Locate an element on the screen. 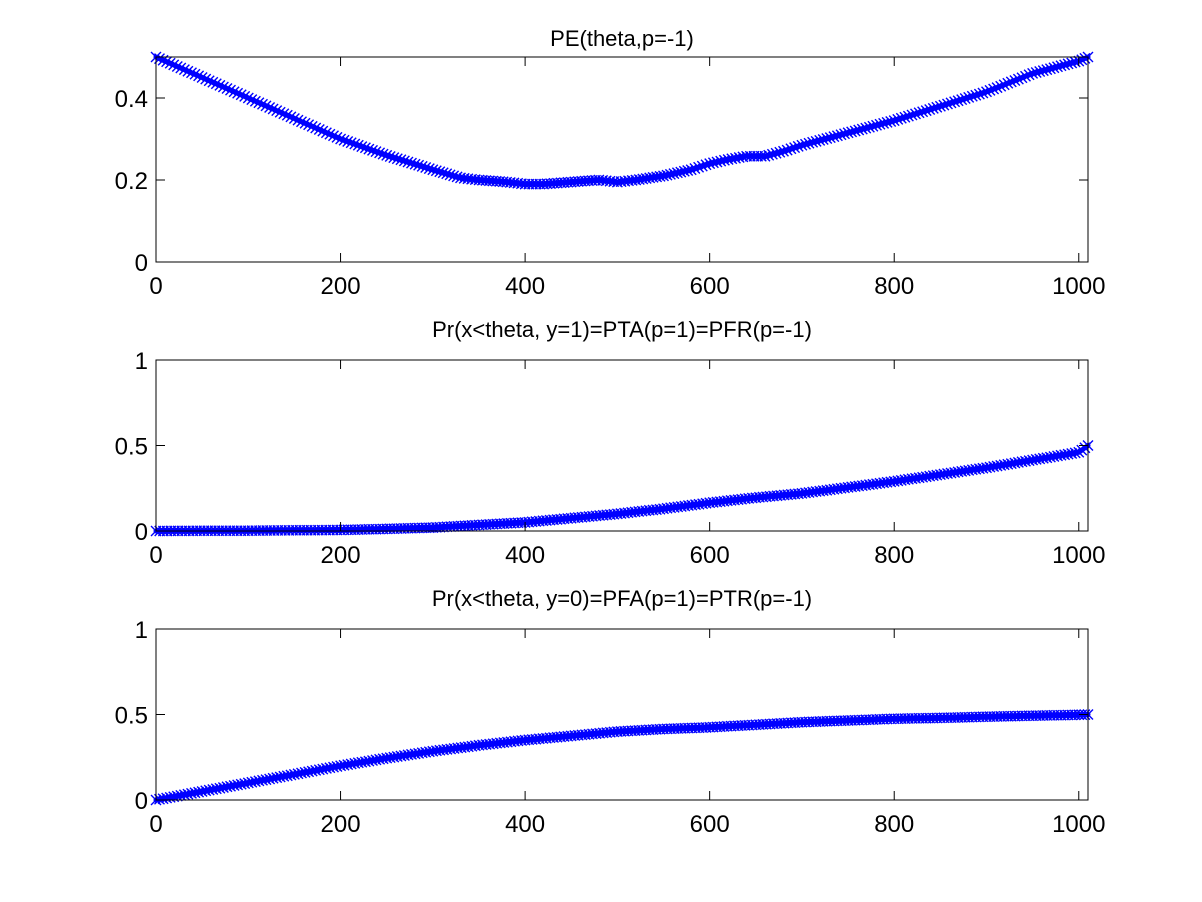 This screenshot has height=902, width=1202. x-tick-label: 600 is located at coordinates (710, 555).